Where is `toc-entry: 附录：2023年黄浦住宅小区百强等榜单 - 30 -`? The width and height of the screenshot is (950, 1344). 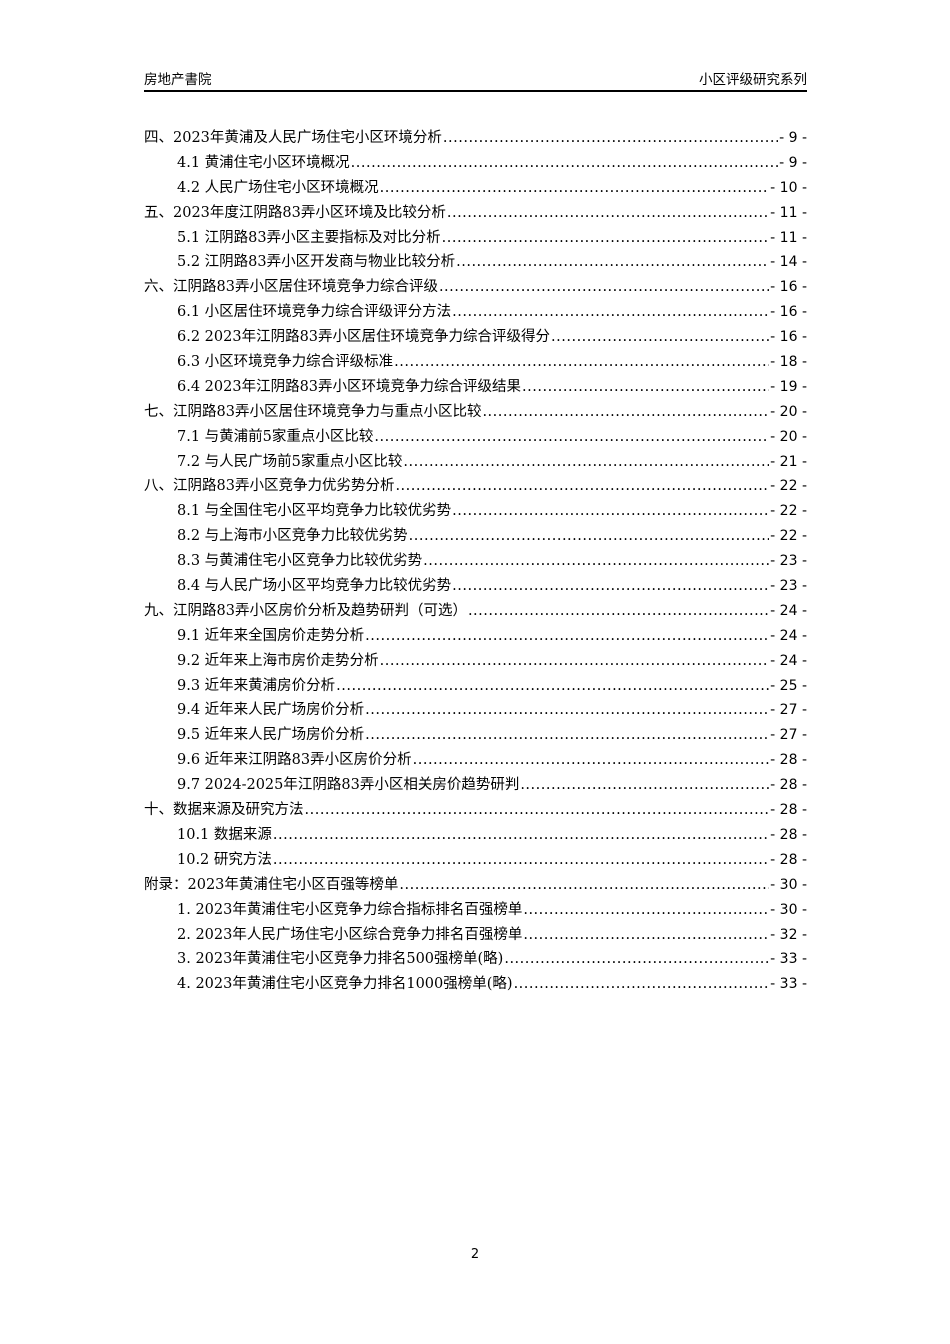
toc-entry: 附录：2023年黄浦住宅小区百强等榜单 - 30 - is located at coordinates (475, 885).